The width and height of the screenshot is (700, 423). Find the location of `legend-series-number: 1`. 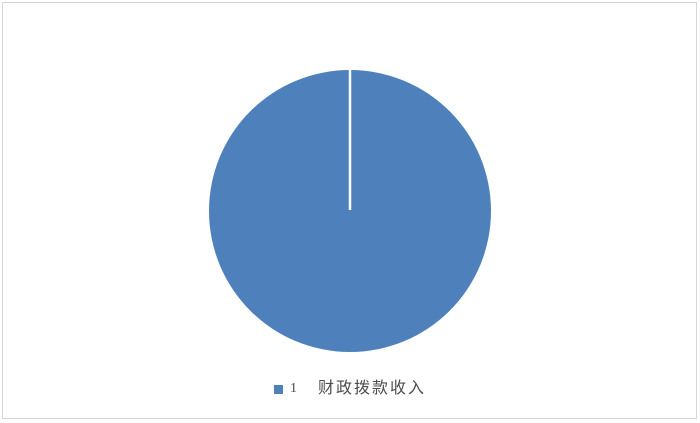

legend-series-number: 1 is located at coordinates (293, 388).